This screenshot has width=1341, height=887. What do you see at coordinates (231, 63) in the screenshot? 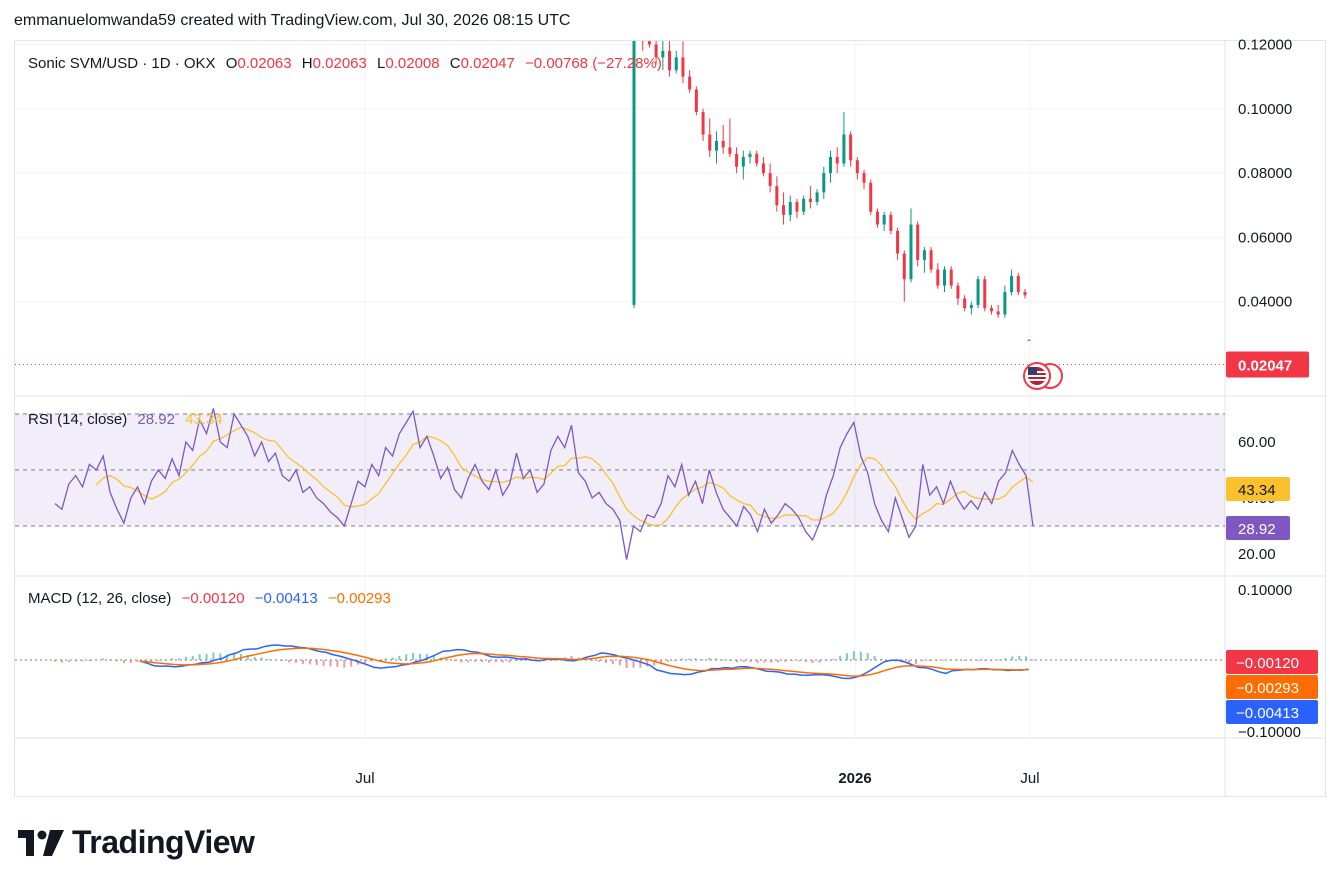
I see `open-label: O` at bounding box center [231, 63].